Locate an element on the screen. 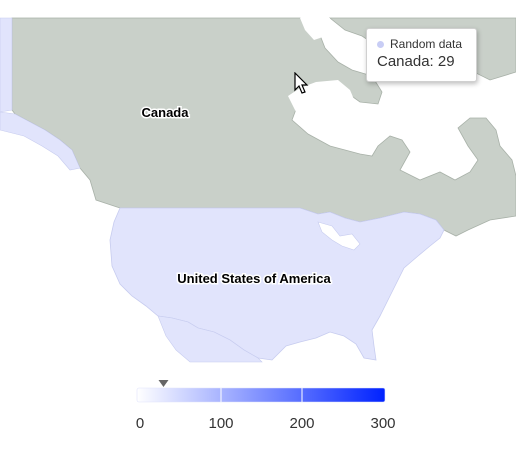  color-axis-tick-label: 0 is located at coordinates (140, 423).